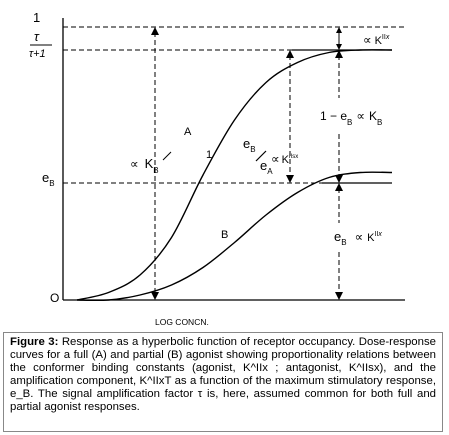  What do you see at coordinates (376, 40) in the screenshot?
I see `prop-top-label: ∝ KIIx` at bounding box center [376, 40].